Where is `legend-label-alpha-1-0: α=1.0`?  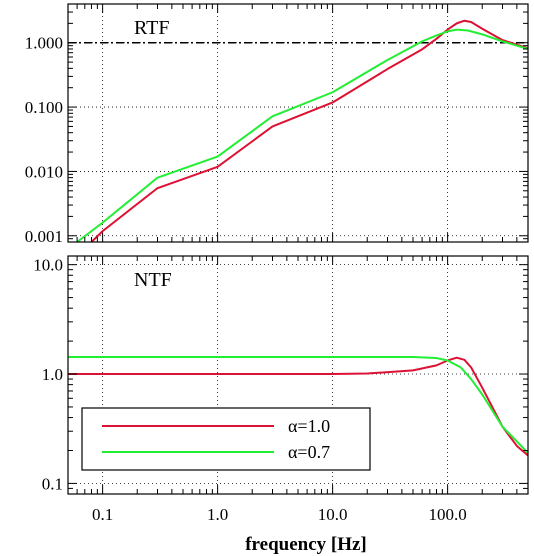
legend-label-alpha-1-0: α=1.0 is located at coordinates (309, 426).